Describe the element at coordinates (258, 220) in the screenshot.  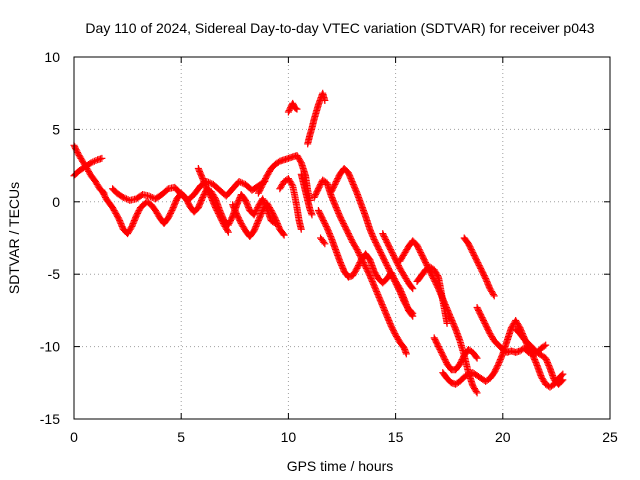
I see `series-track-f` at that location.